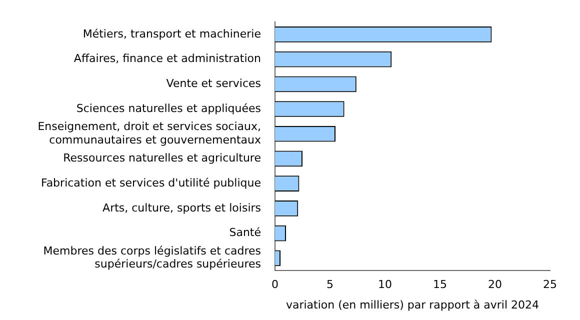 The height and width of the screenshot is (320, 580). Describe the element at coordinates (440, 285) in the screenshot. I see `x-tick-label: 15` at that location.